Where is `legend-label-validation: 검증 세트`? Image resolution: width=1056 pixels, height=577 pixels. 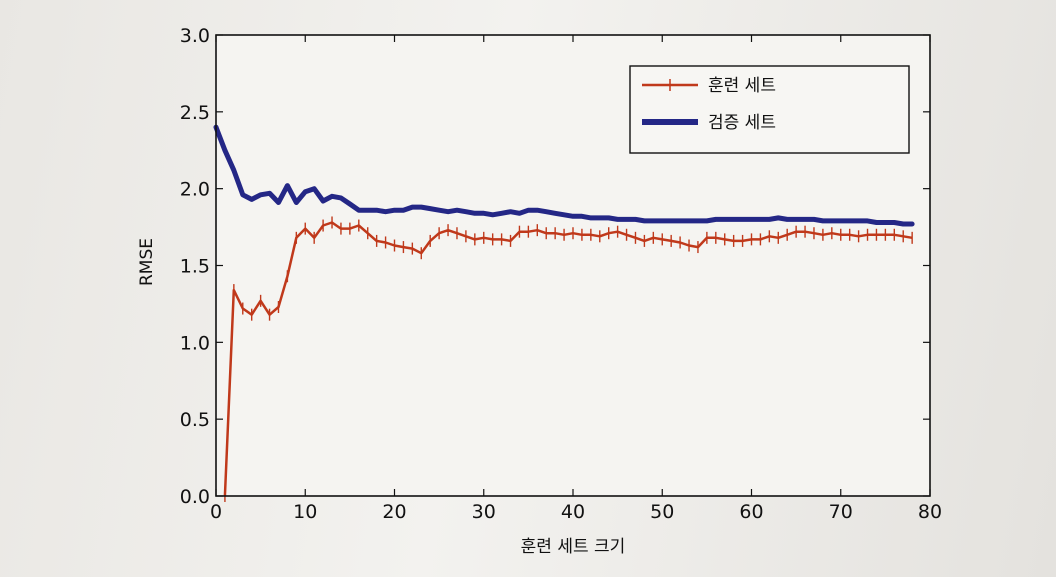
legend-label-validation: 검증 세트 is located at coordinates (742, 123).